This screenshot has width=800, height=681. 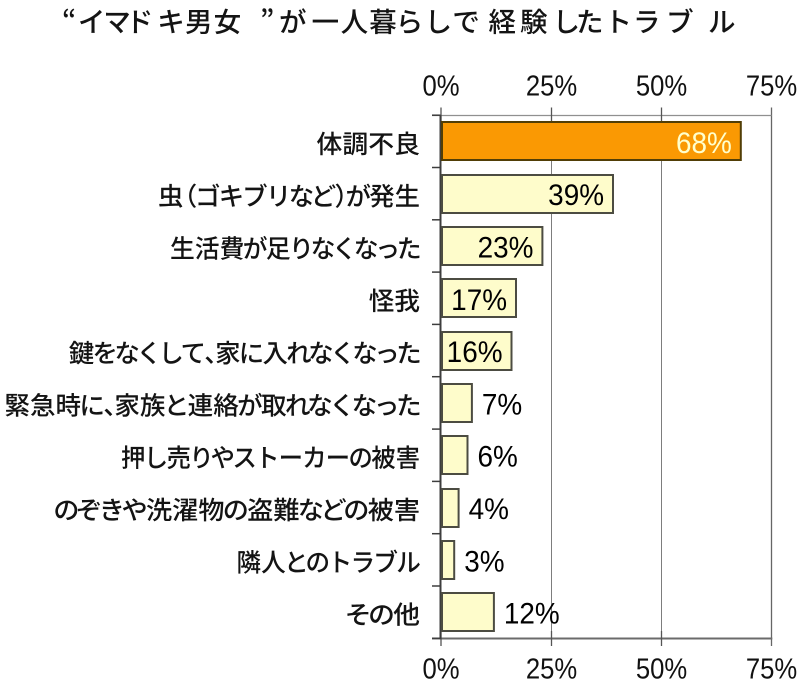 What do you see at coordinates (479, 300) in the screenshot?
I see `svg-text: 17%` at bounding box center [479, 300].